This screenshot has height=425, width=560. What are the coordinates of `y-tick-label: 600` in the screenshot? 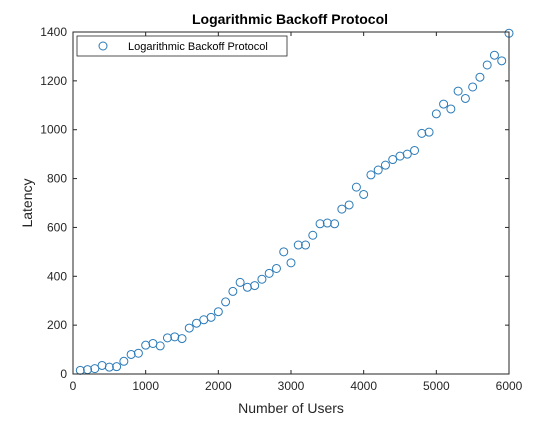 It's located at (57, 227).